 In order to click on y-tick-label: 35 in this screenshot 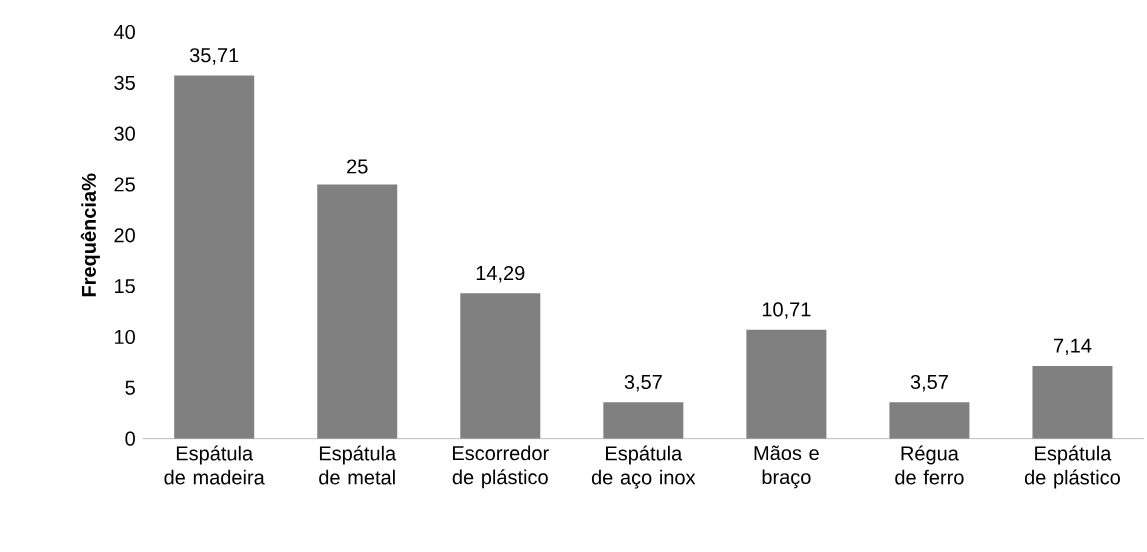, I will do `click(124, 82)`.